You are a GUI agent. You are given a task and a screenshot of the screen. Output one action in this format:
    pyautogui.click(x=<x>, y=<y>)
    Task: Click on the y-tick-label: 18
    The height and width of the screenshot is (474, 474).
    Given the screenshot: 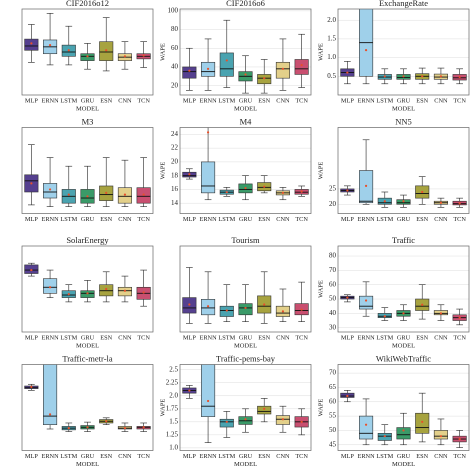 What is the action you would take?
    pyautogui.click(x=175, y=175)
    